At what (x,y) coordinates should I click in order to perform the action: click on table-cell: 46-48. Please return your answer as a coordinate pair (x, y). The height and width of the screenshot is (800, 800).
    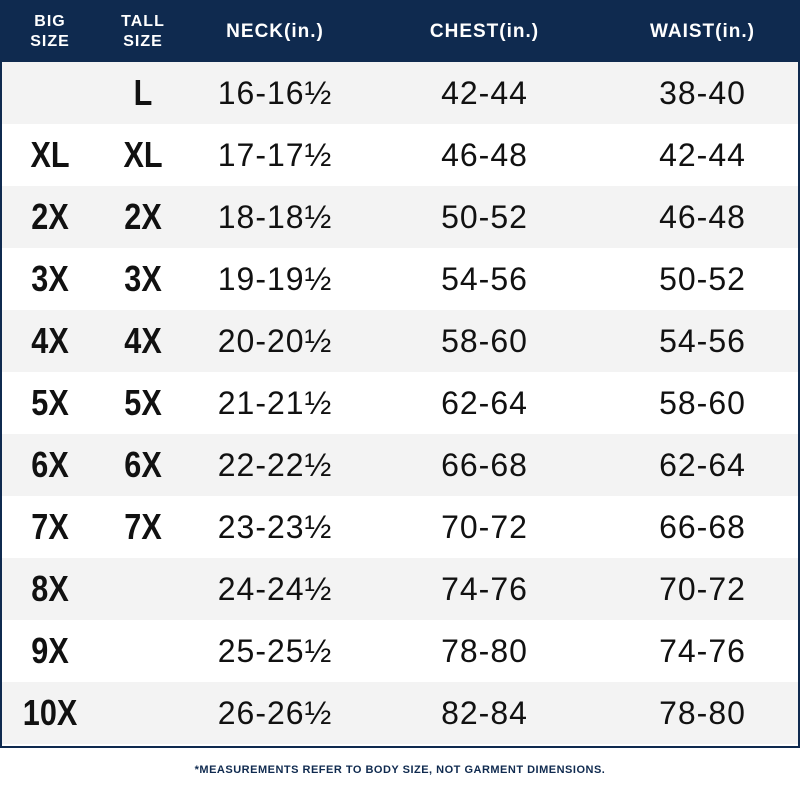
    Looking at the image, I should click on (702, 217).